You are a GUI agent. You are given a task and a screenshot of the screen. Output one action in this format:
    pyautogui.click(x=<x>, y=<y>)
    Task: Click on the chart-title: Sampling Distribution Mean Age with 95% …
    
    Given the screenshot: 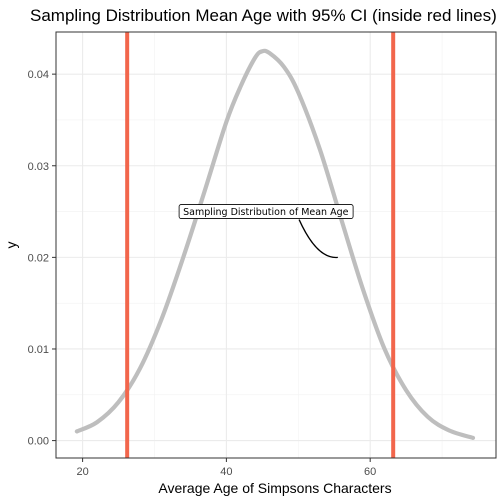 What is the action you would take?
    pyautogui.click(x=263, y=15)
    